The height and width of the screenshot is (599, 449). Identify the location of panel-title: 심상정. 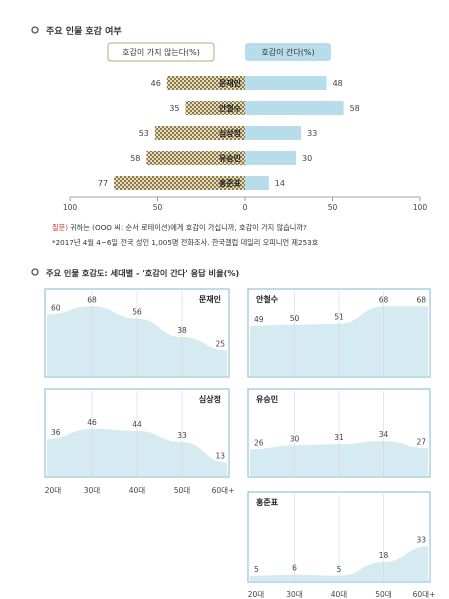
(210, 399).